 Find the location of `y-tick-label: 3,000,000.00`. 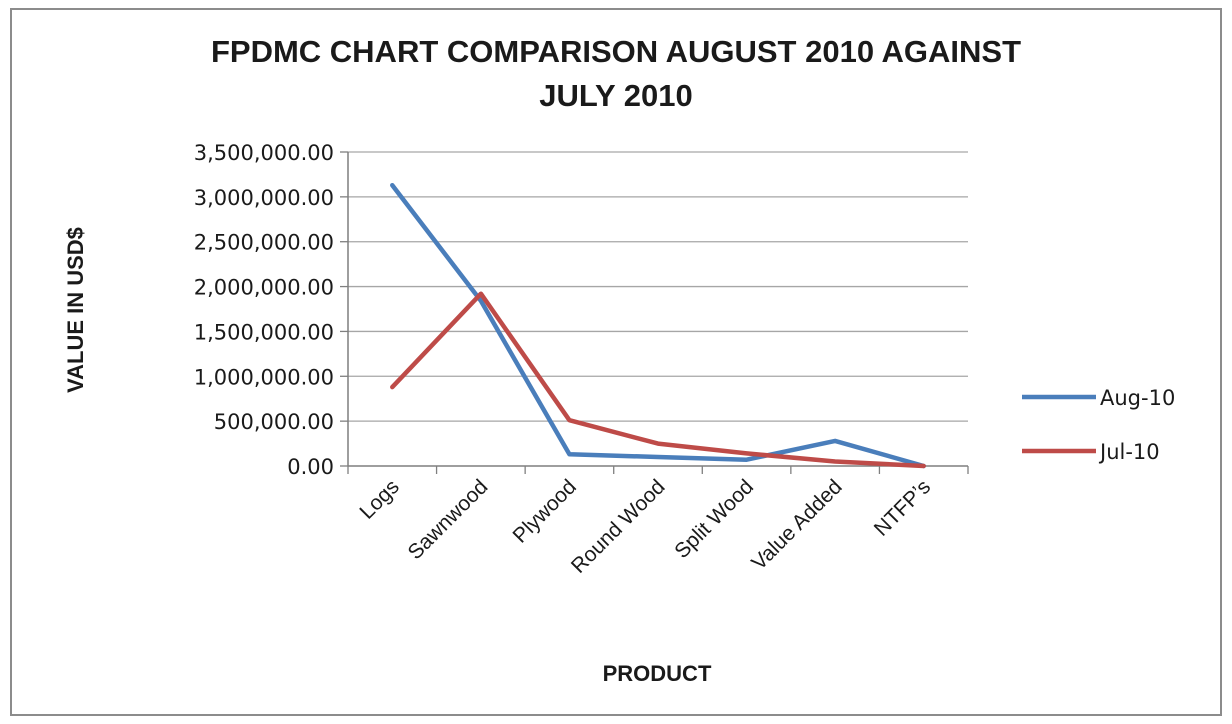

y-tick-label: 3,000,000.00 is located at coordinates (264, 198).